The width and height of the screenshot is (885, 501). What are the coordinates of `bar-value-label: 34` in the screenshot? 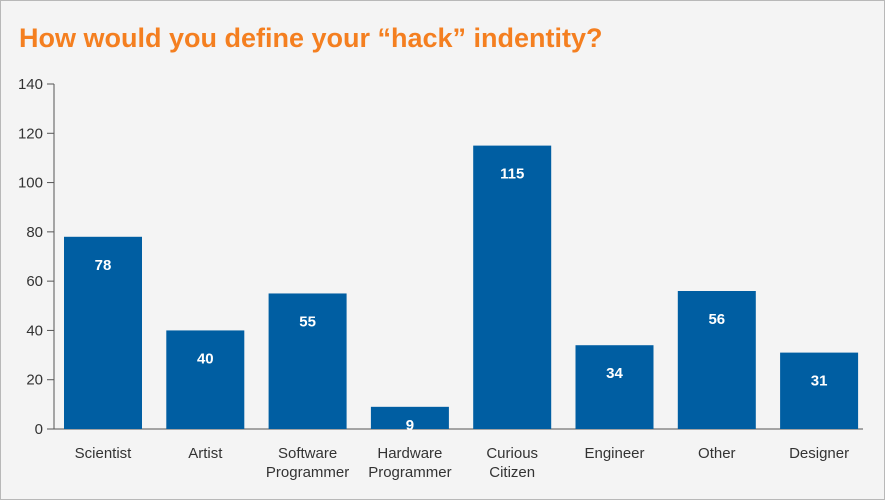 It's located at (614, 373).